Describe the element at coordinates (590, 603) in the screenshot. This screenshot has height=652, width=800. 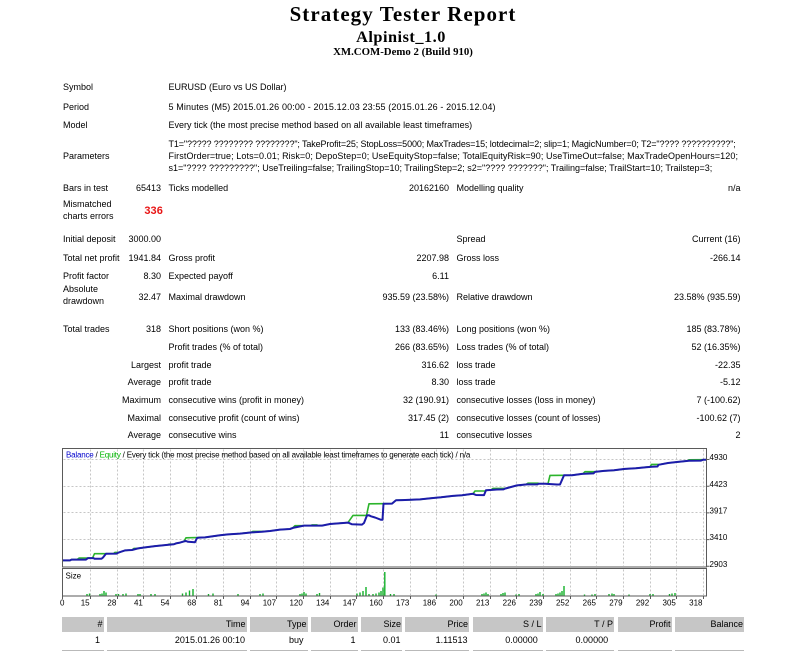
I see `svg-text: 265` at that location.